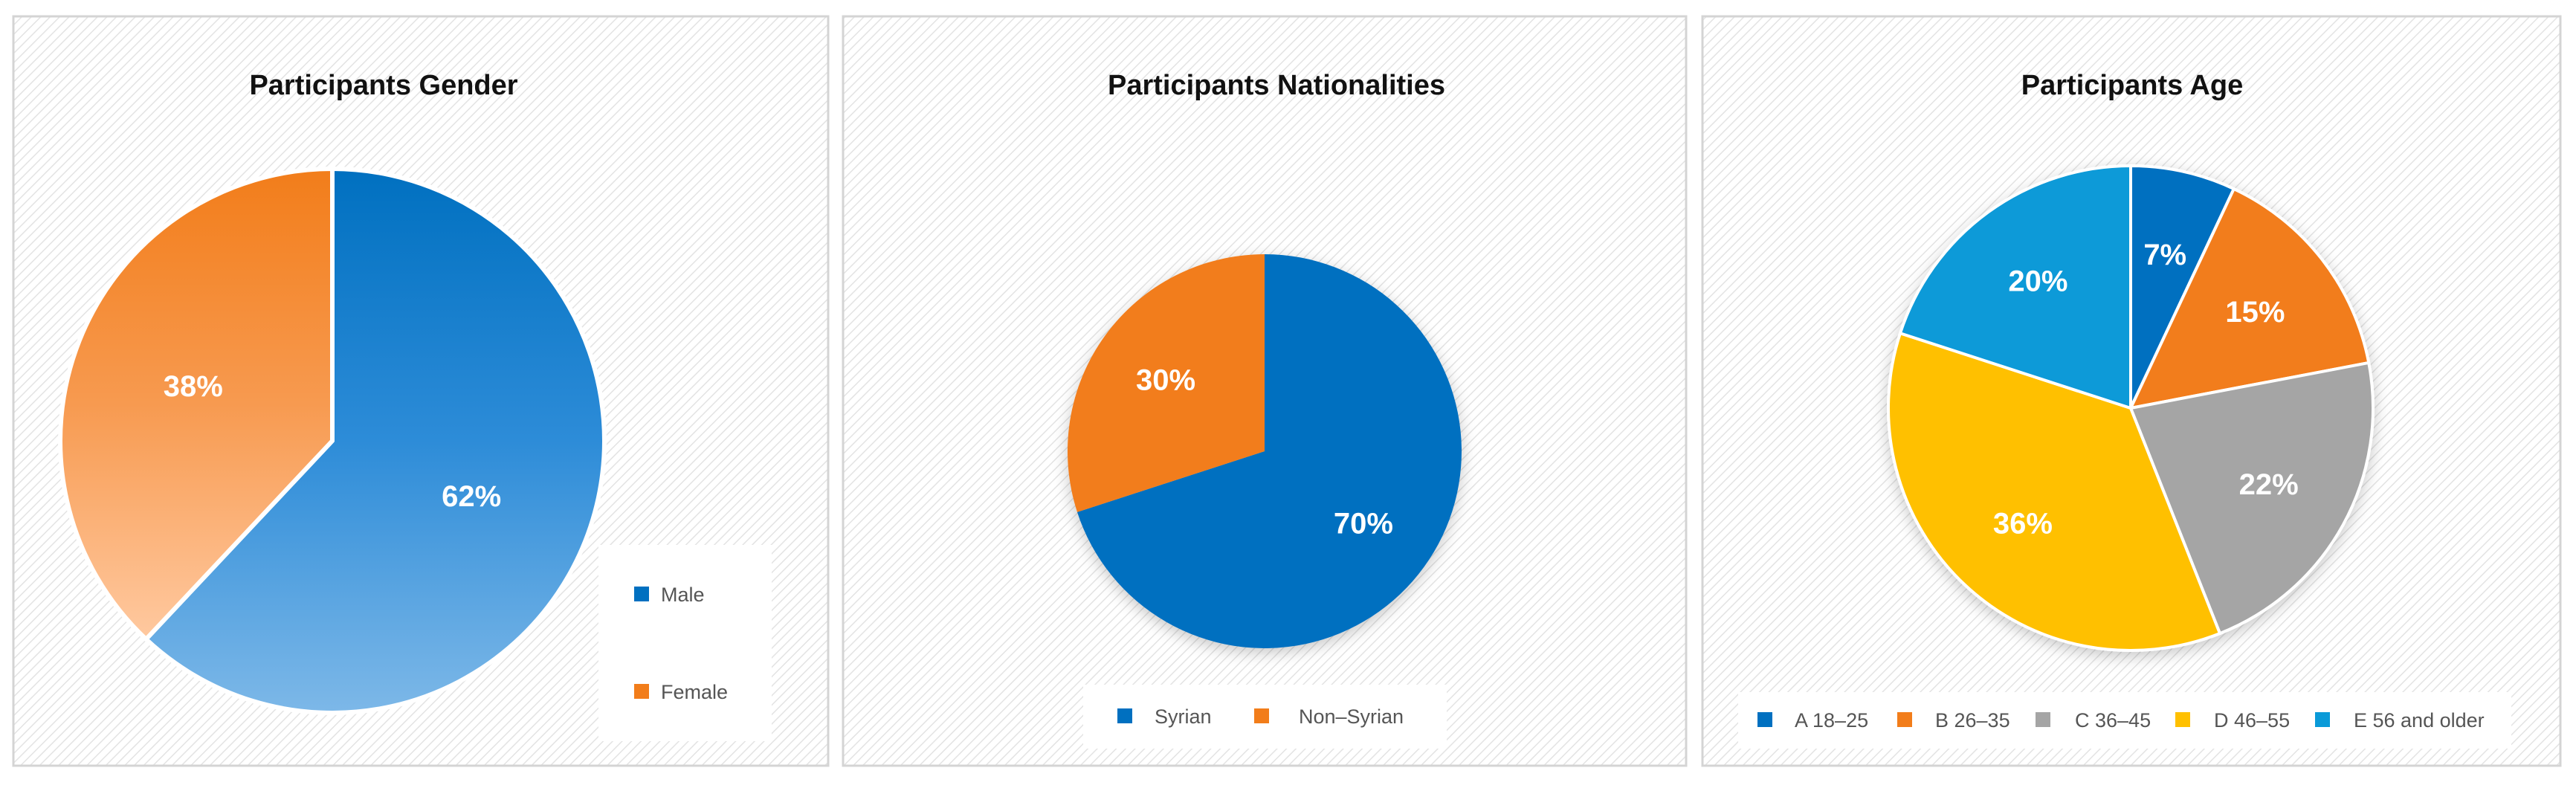 The width and height of the screenshot is (2576, 788). Describe the element at coordinates (1261, 715) in the screenshot. I see `legend-swatch-non-syrian` at that location.